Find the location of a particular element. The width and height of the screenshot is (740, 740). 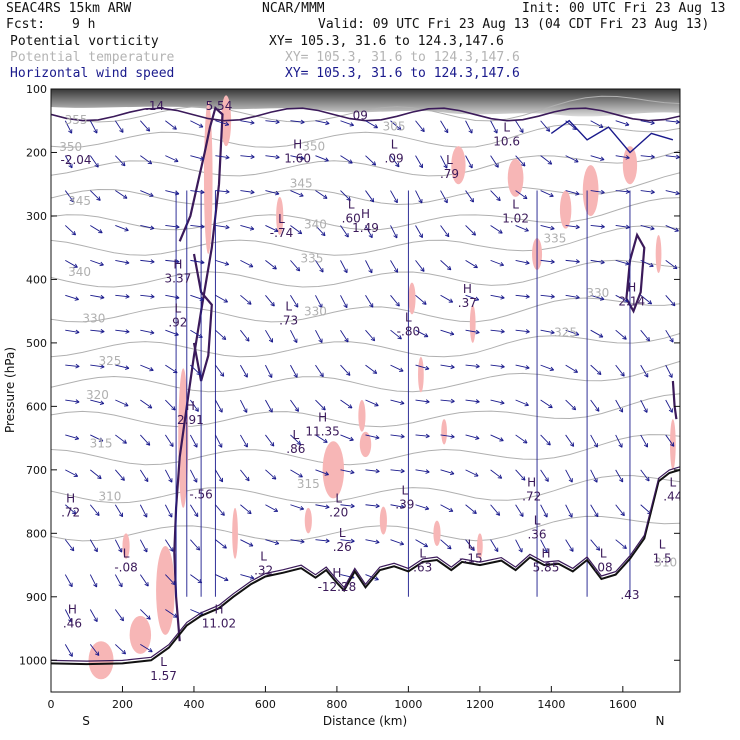

x-tick-label: 800 is located at coordinates (336, 704).